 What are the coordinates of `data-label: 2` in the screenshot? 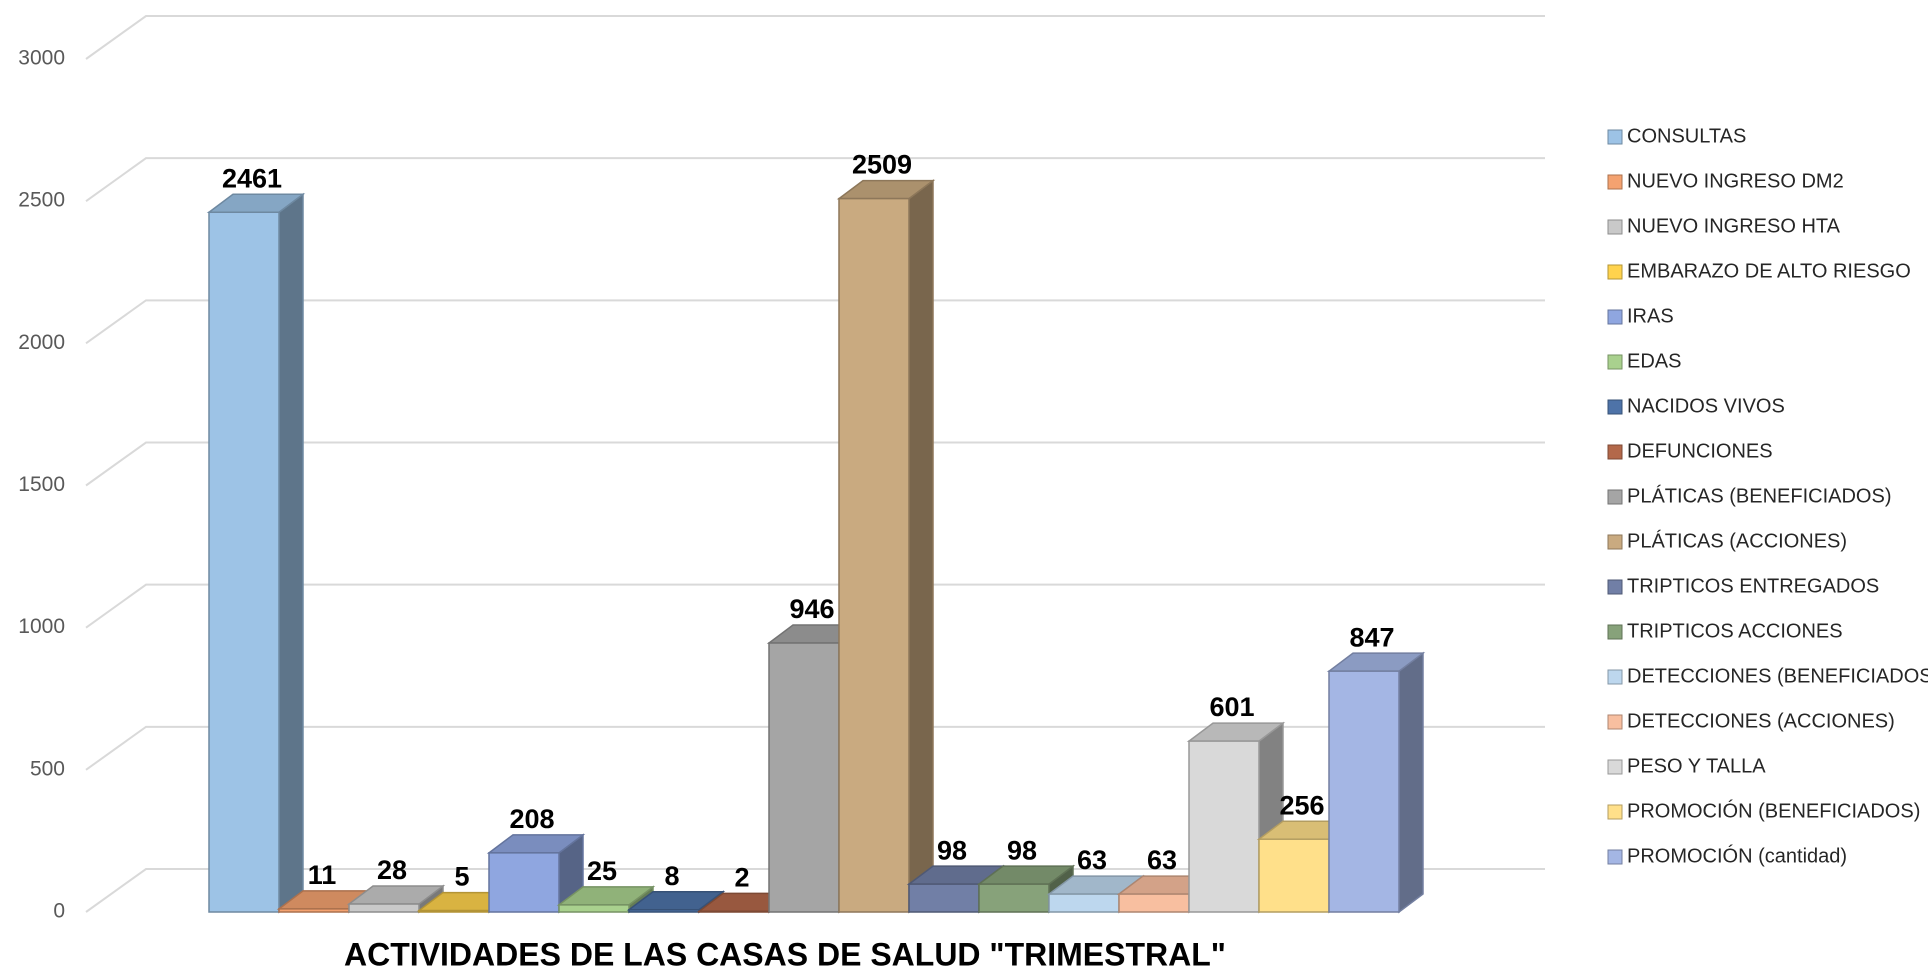 It's located at (741, 878).